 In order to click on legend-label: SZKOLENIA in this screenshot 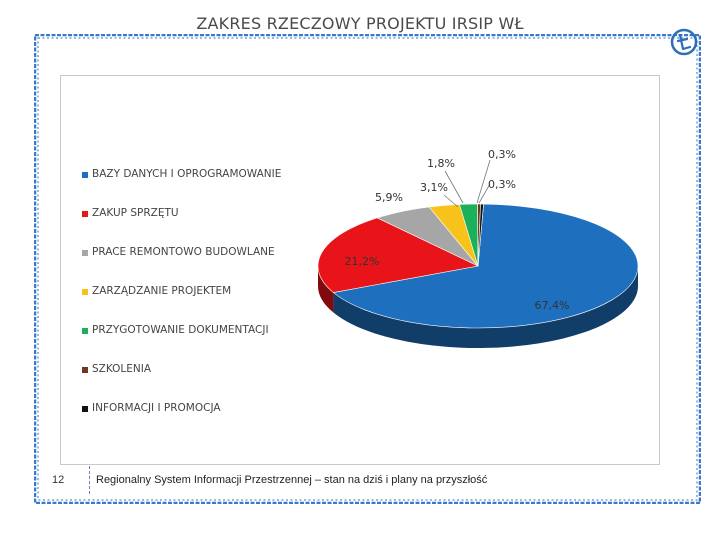, I will do `click(122, 369)`.